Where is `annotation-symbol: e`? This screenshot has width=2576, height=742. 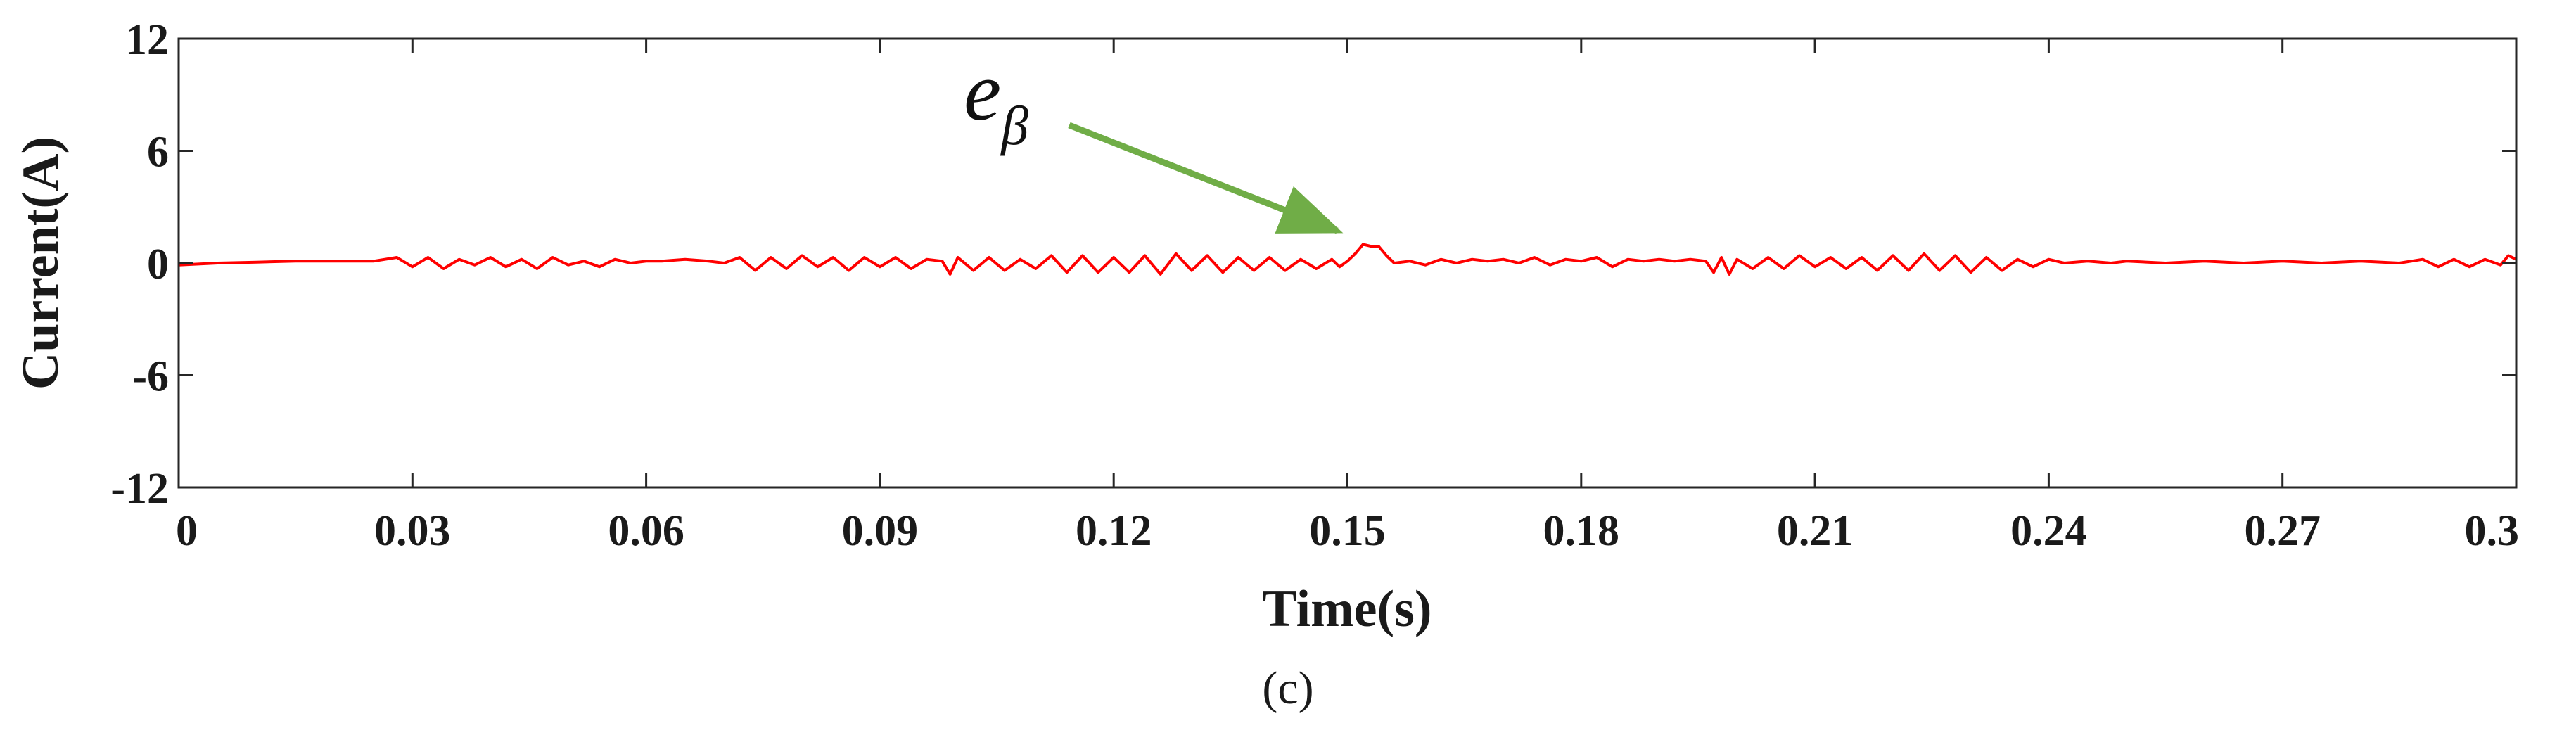 annotation-symbol: e is located at coordinates (982, 91).